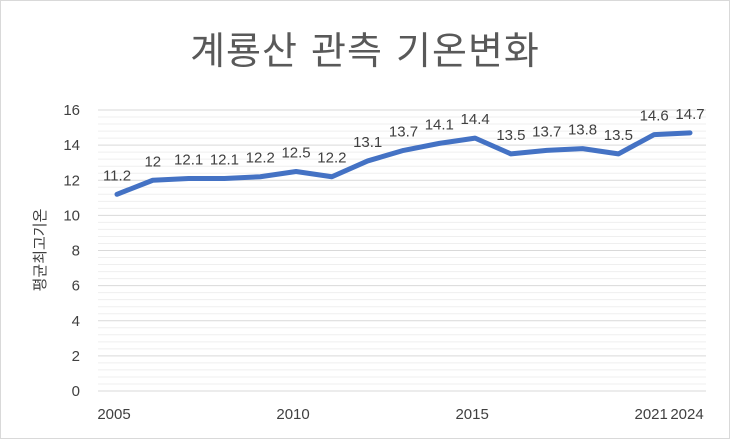 This screenshot has height=439, width=730. Describe the element at coordinates (117, 175) in the screenshot. I see `data-label: 11.2` at that location.